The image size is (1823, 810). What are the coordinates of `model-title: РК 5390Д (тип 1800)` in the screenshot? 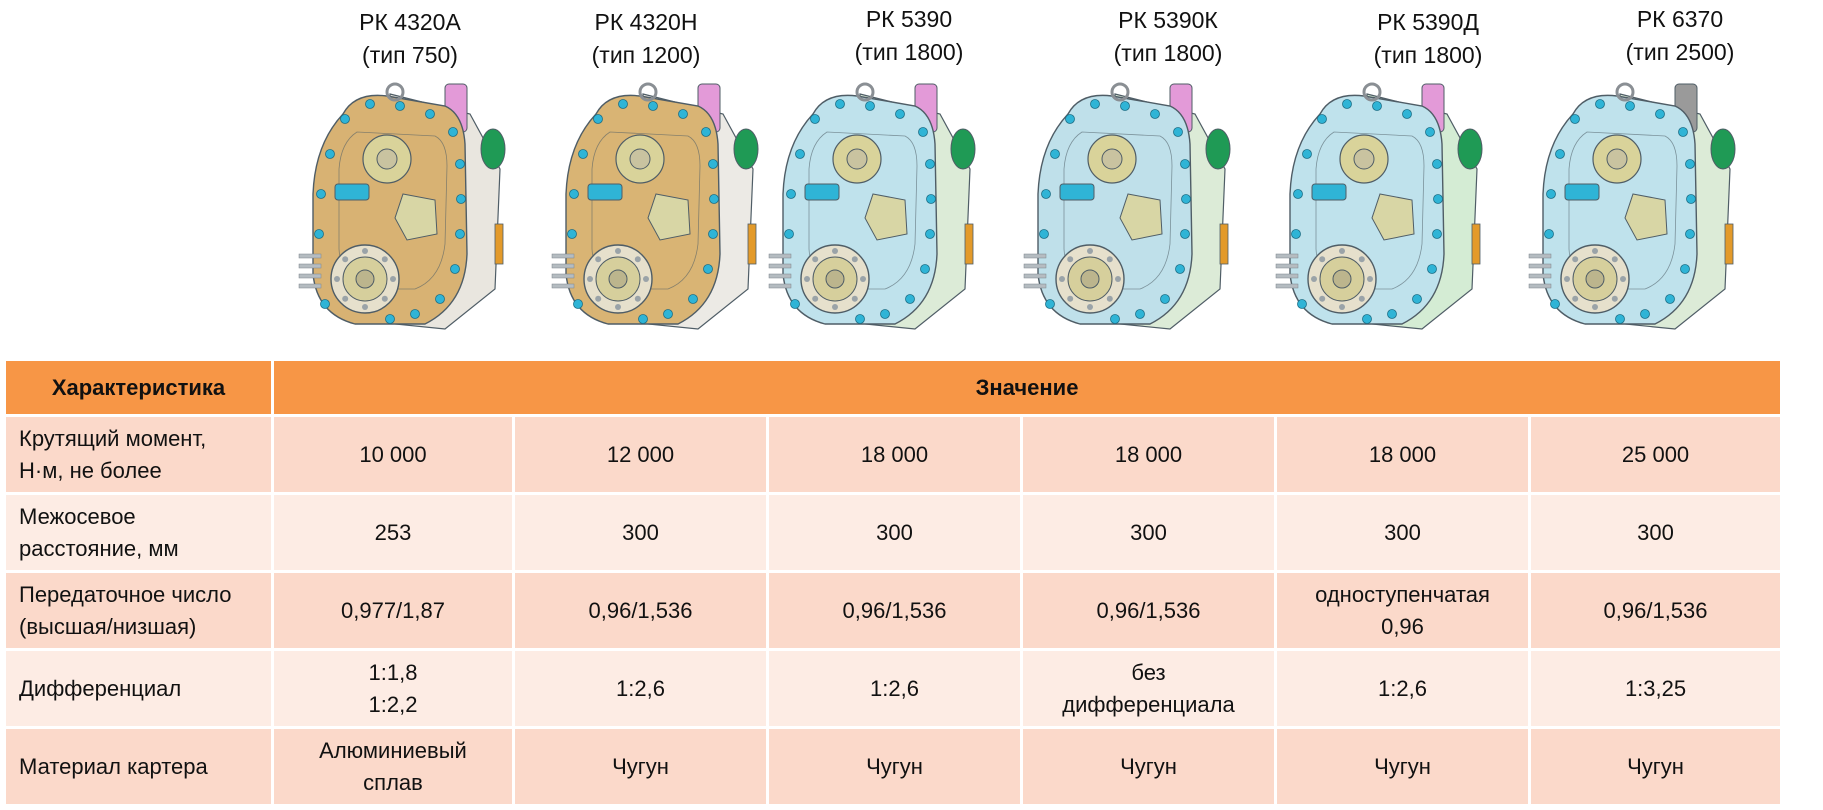 It's located at (1428, 39).